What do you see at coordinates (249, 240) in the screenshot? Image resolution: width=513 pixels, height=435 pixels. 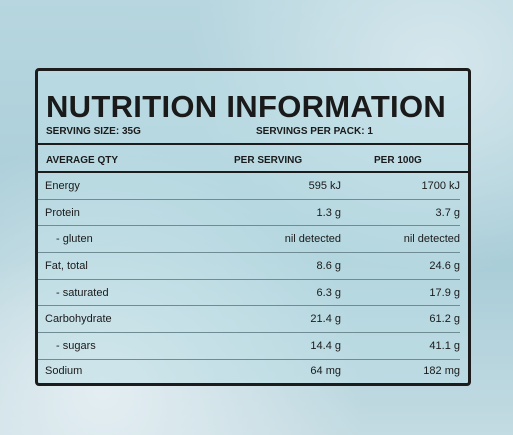 I see `table-row: - gluten nil detected nil detected` at bounding box center [249, 240].